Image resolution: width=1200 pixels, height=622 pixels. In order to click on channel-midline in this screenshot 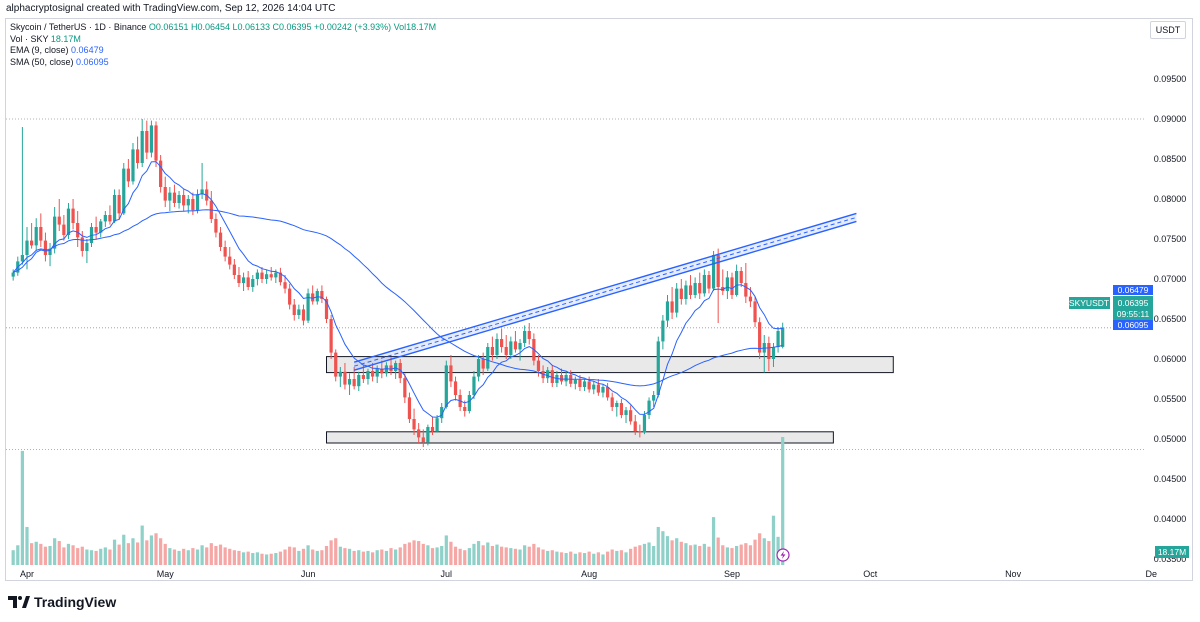, I will do `click(605, 291)`.